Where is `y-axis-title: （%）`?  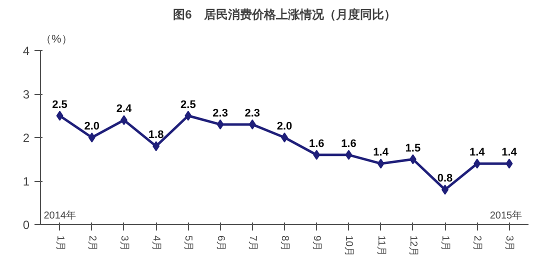
y-axis-title: （%） is located at coordinates (56, 40).